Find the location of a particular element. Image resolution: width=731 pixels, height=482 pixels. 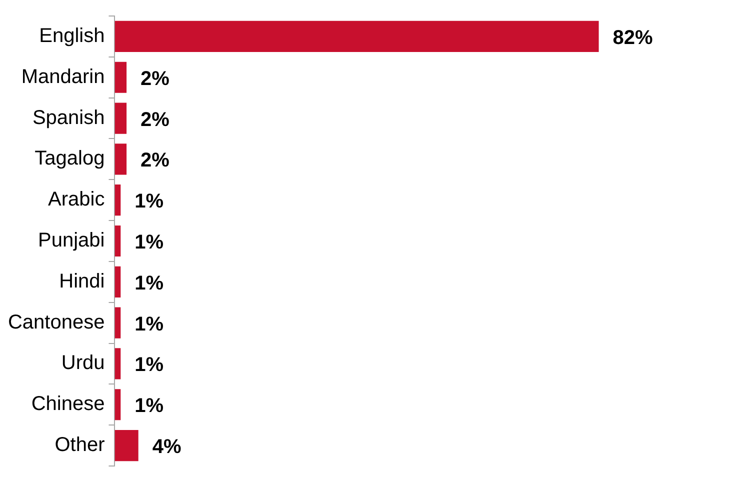

data-label: 82% is located at coordinates (633, 37).